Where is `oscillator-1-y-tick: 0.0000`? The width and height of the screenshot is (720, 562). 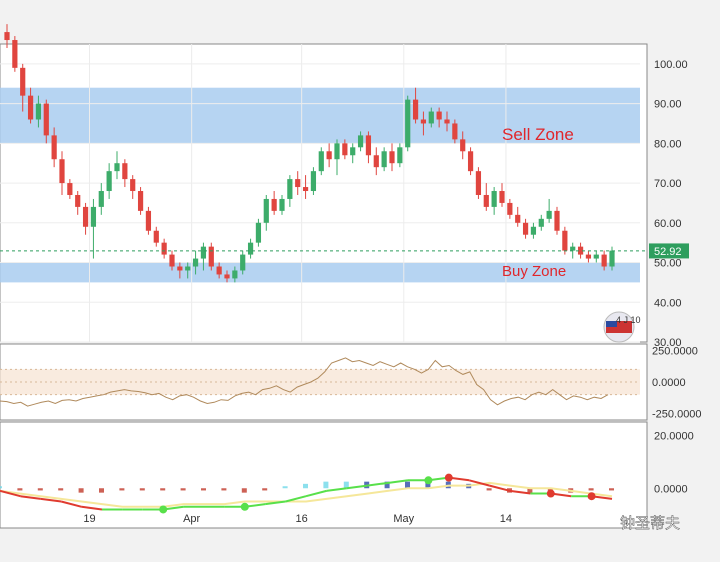
oscillator-1-y-tick: 0.0000 is located at coordinates (669, 383).